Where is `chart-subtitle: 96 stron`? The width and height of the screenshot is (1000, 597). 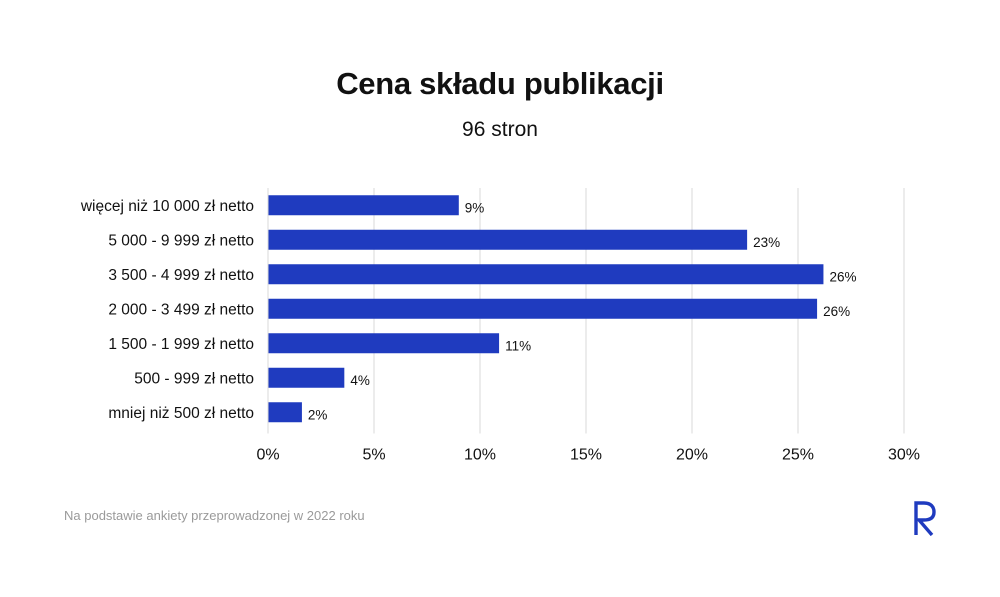
chart-subtitle: 96 stron is located at coordinates (500, 129).